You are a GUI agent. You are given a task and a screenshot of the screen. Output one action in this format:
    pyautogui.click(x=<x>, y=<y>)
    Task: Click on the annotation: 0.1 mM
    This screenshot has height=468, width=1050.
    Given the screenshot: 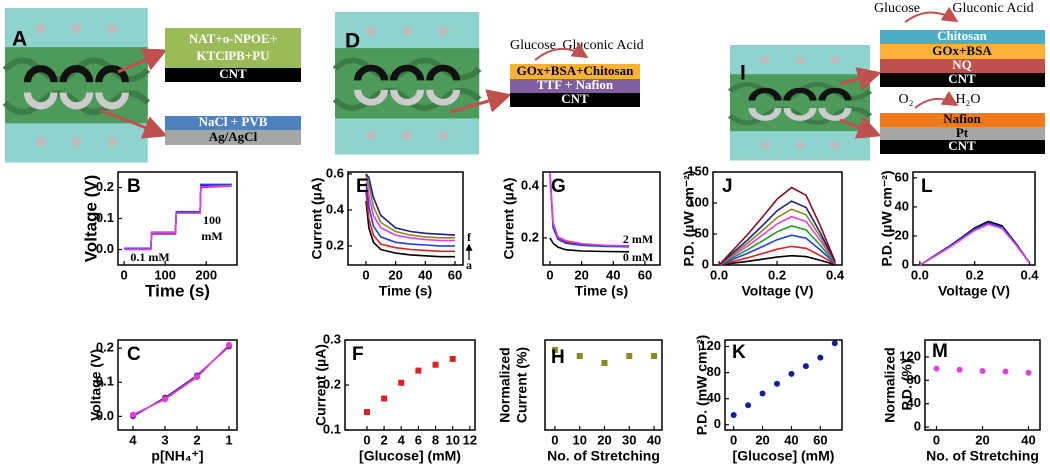 What is the action you would take?
    pyautogui.click(x=149, y=257)
    